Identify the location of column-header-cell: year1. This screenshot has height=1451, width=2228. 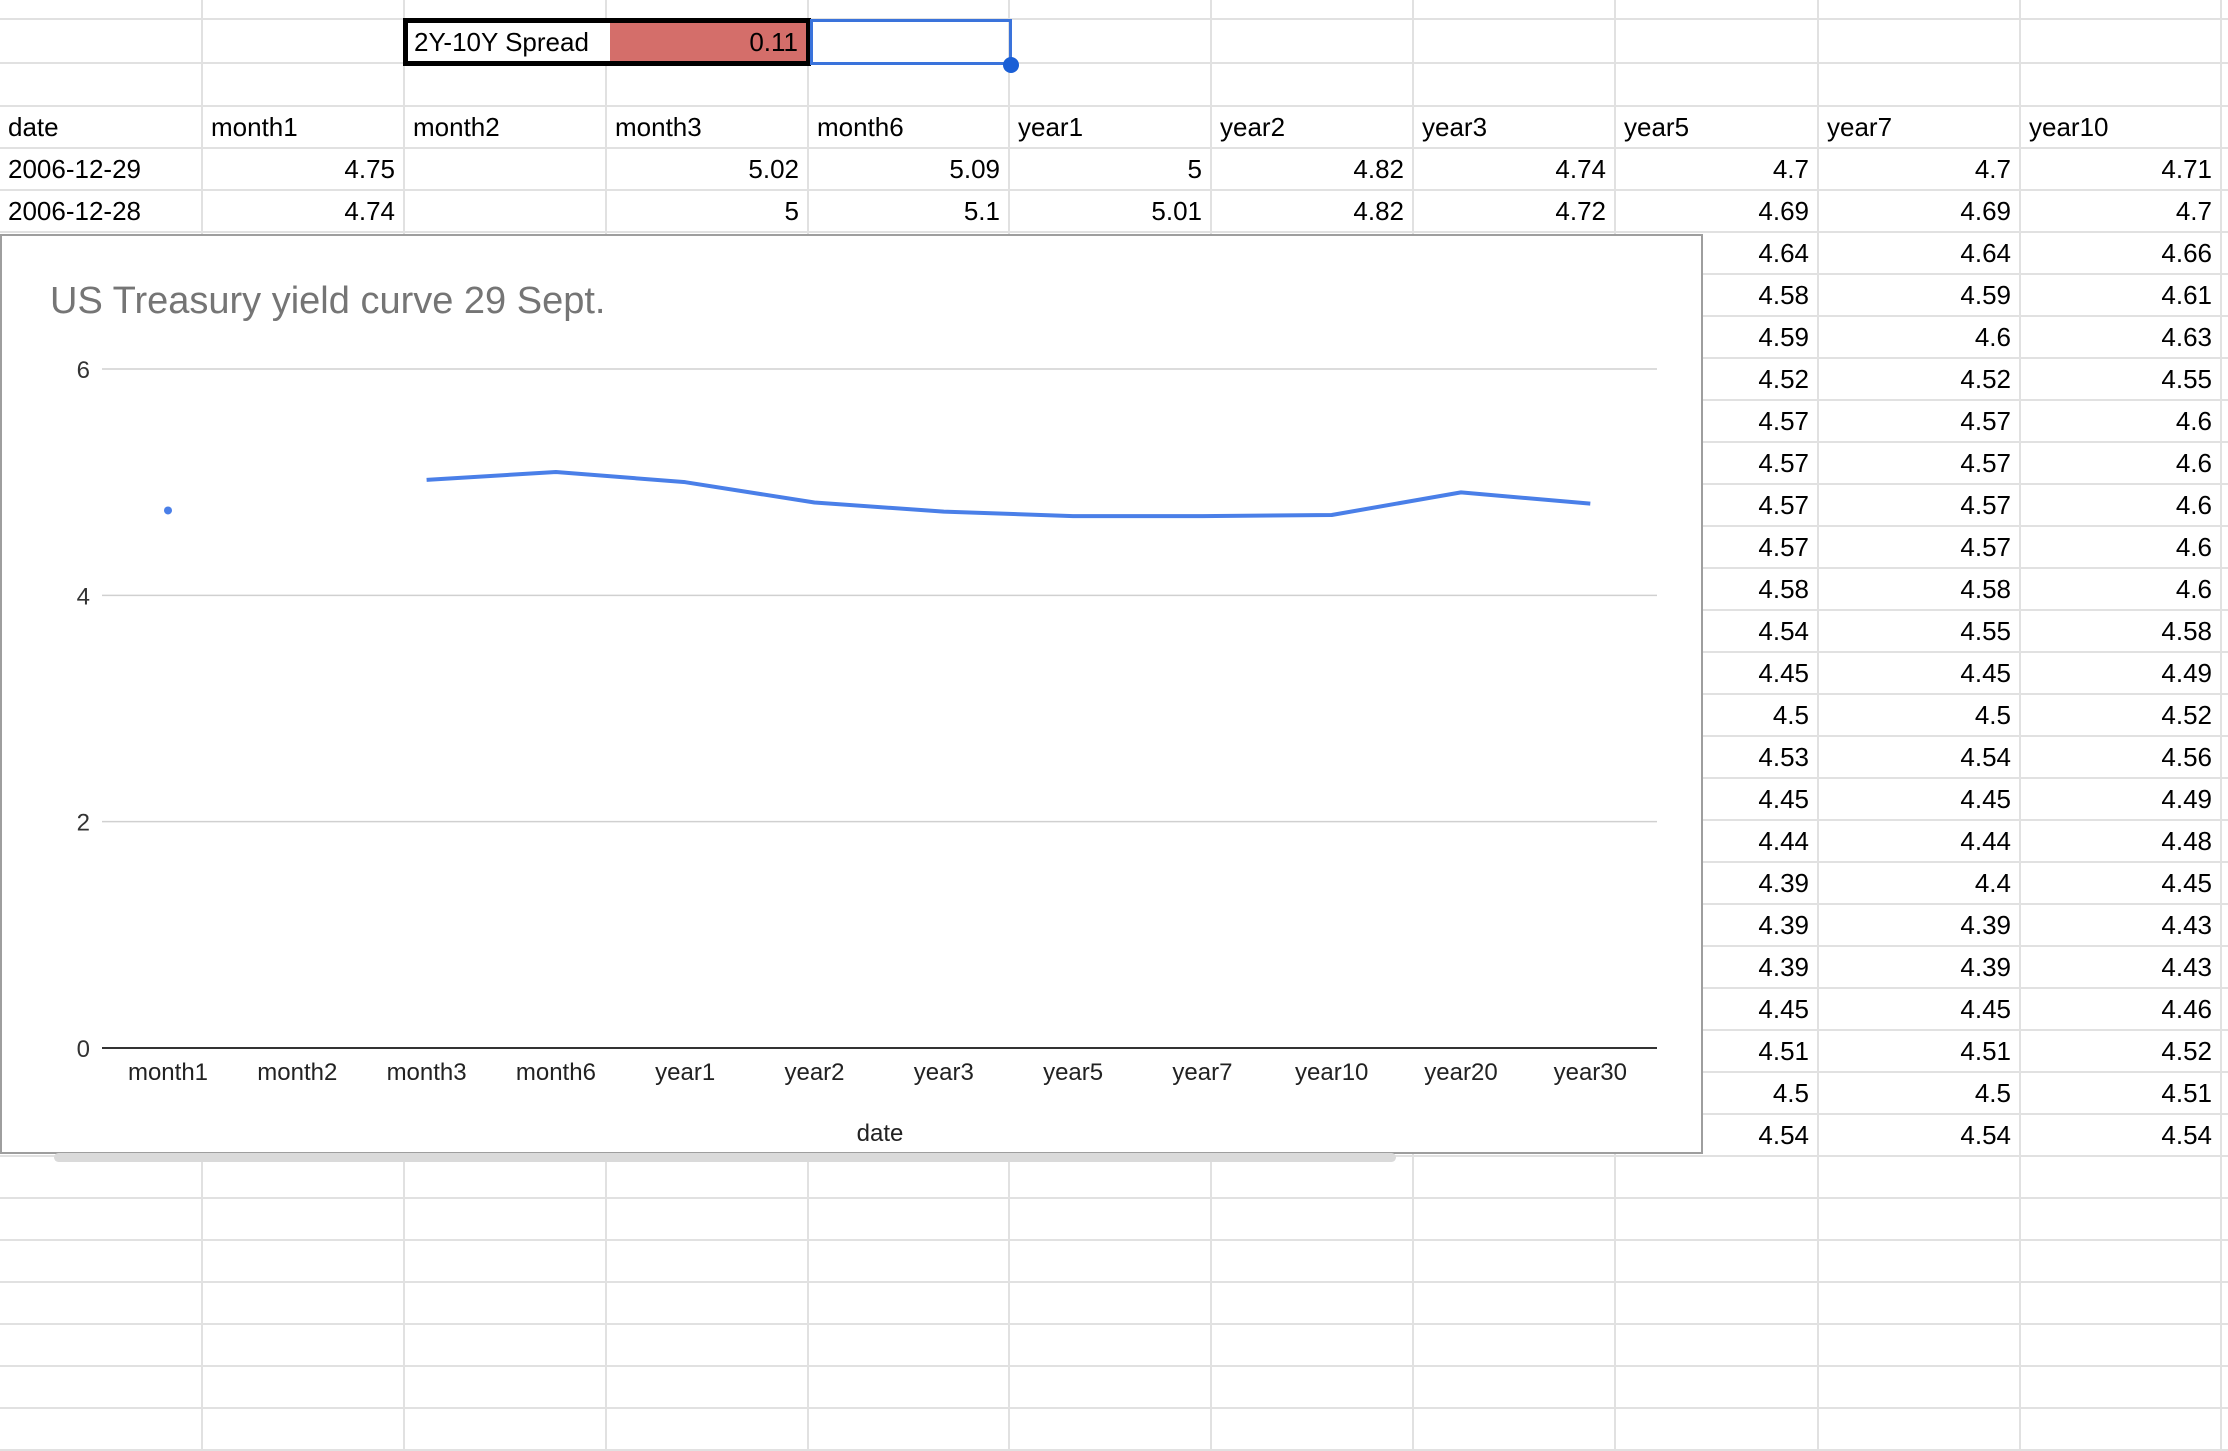
(1111, 128).